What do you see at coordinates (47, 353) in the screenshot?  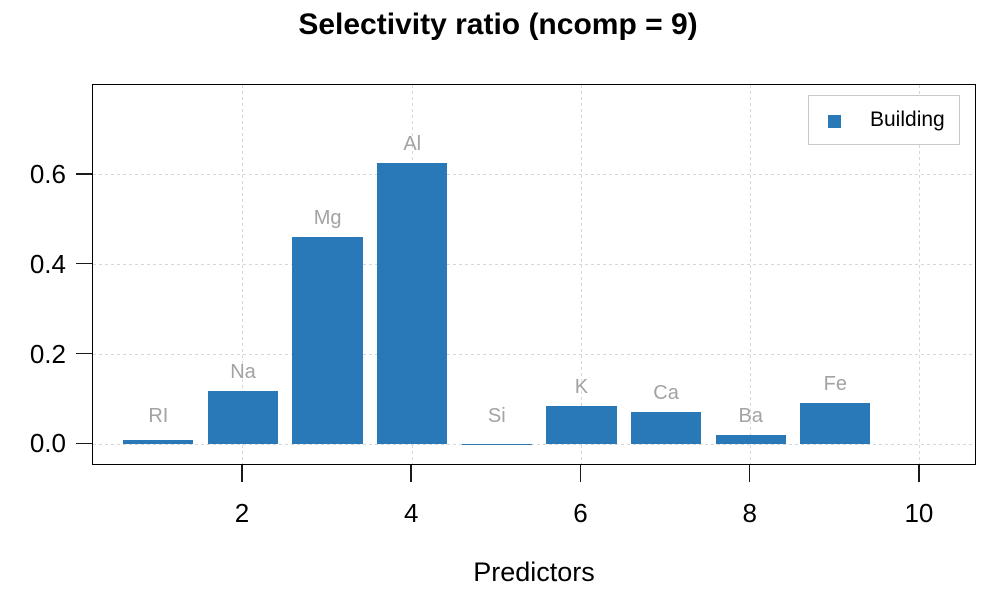 I see `y-tick-label-0.2: 0.2` at bounding box center [47, 353].